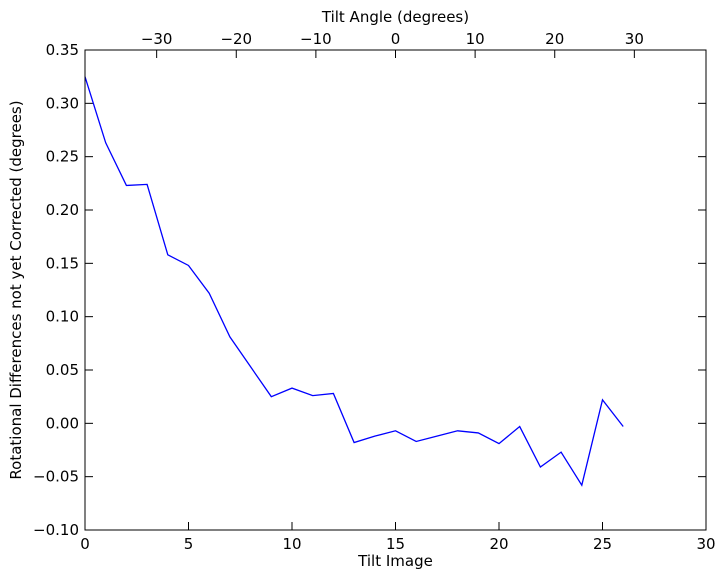 This screenshot has height=579, width=725. Describe the element at coordinates (157, 39) in the screenshot. I see `top-x-tick-label: −30` at that location.